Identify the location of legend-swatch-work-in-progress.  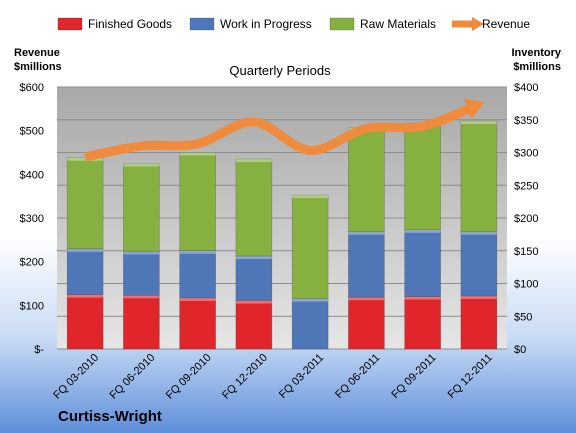
(202, 24).